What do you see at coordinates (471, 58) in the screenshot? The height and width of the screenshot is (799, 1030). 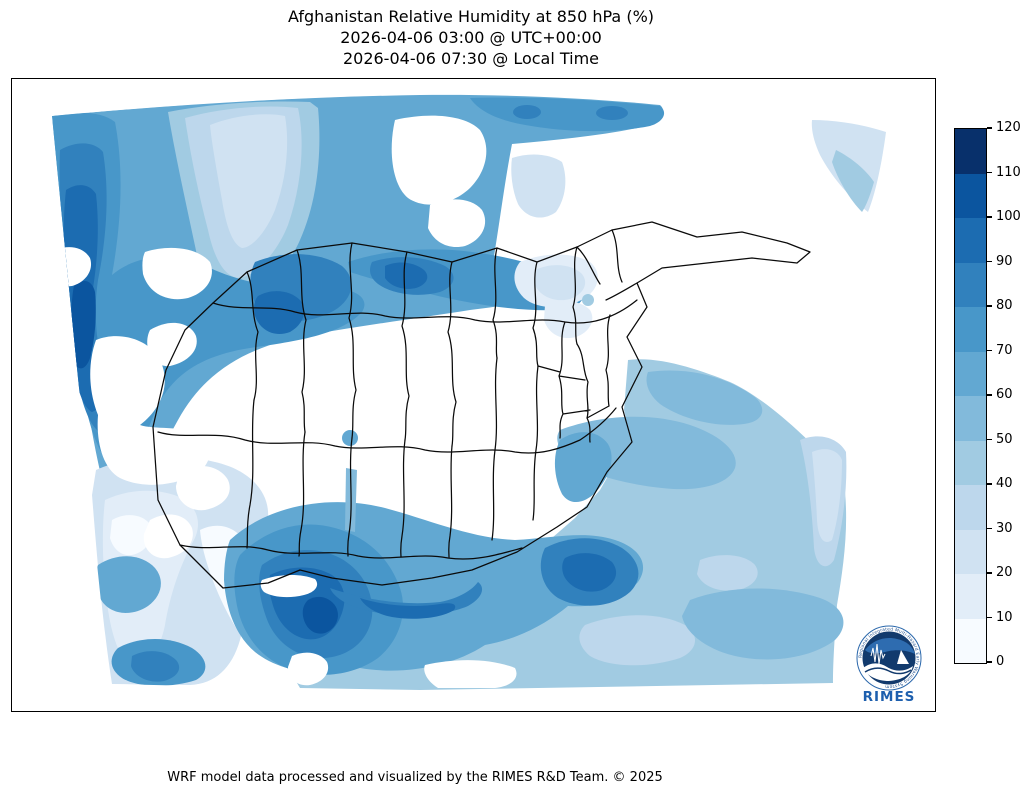 I see `chart-subtitle-local: 2026-04-06 07:30 @ Local Time` at bounding box center [471, 58].